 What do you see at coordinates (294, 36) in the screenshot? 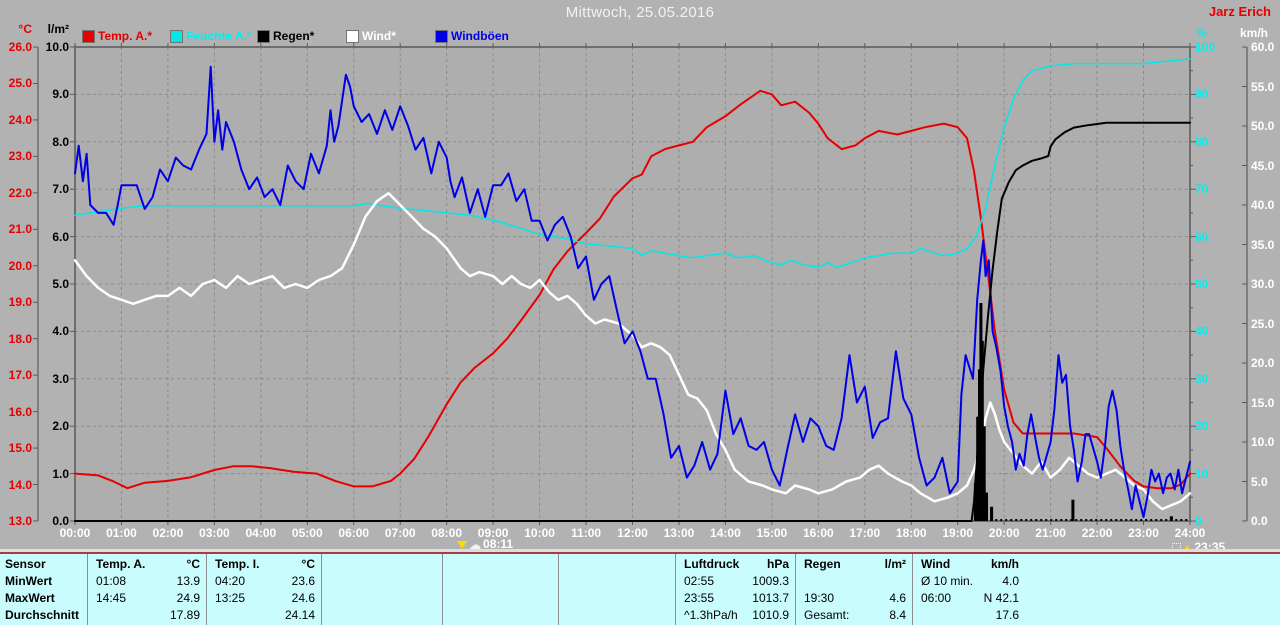
I see `legend-label: Regen*` at bounding box center [294, 36].